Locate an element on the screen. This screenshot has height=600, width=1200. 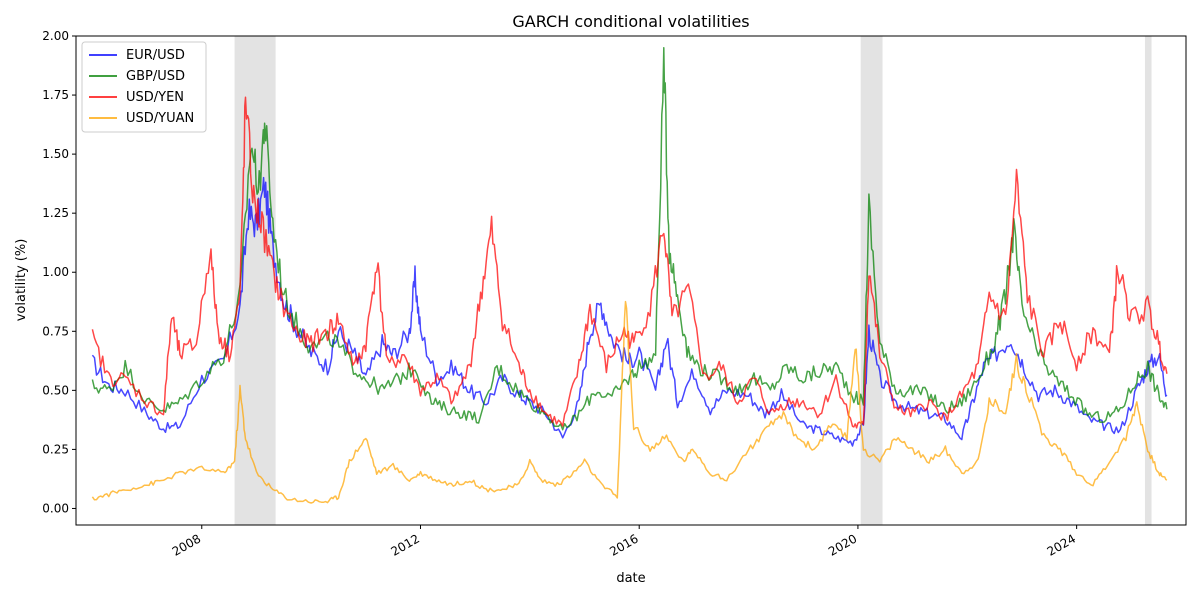
y-tick-label: 1.25 is located at coordinates (55, 213).